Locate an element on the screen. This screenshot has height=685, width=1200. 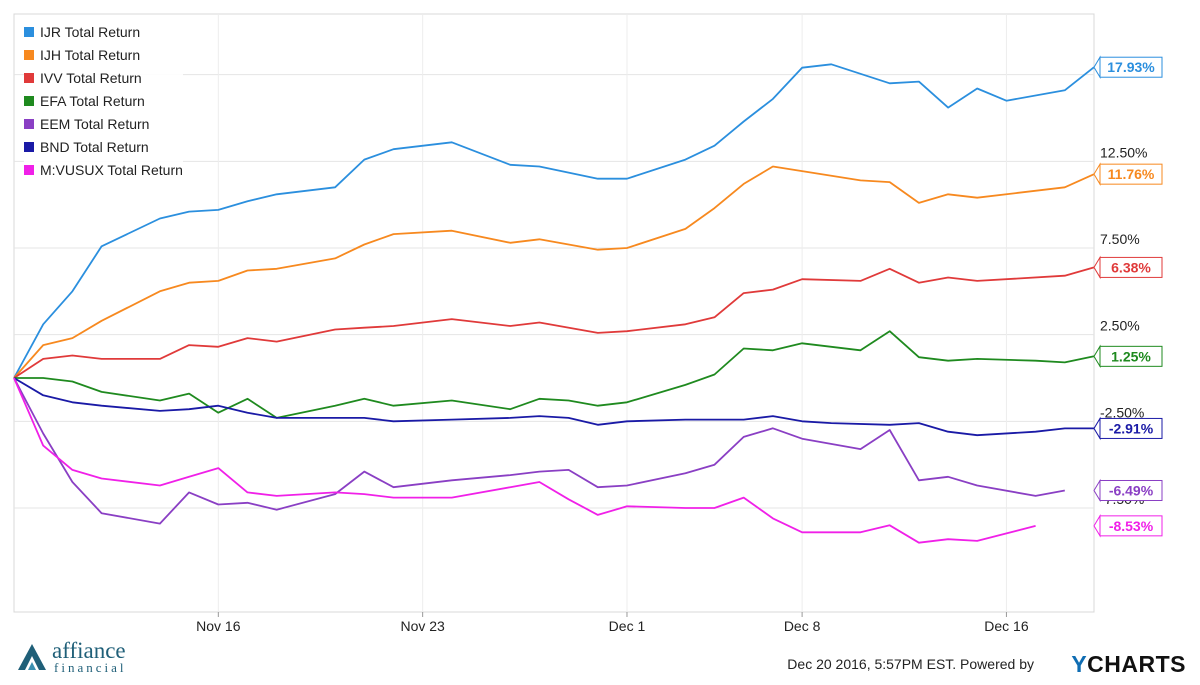
y-tick-label: 2.50% is located at coordinates (1120, 326).